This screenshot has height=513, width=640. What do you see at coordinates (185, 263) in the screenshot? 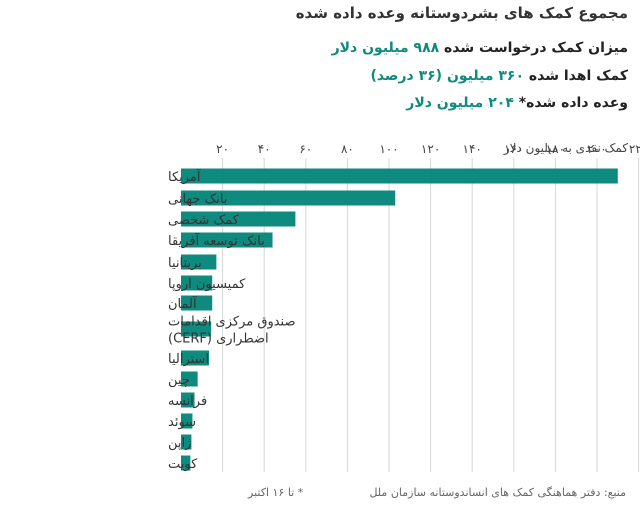
I see `category-label: بریتانیا` at bounding box center [185, 263].